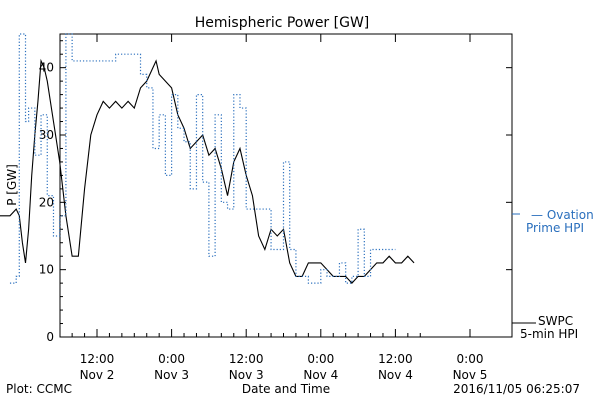  What do you see at coordinates (46, 135) in the screenshot?
I see `y-tick-label: 30` at bounding box center [46, 135].